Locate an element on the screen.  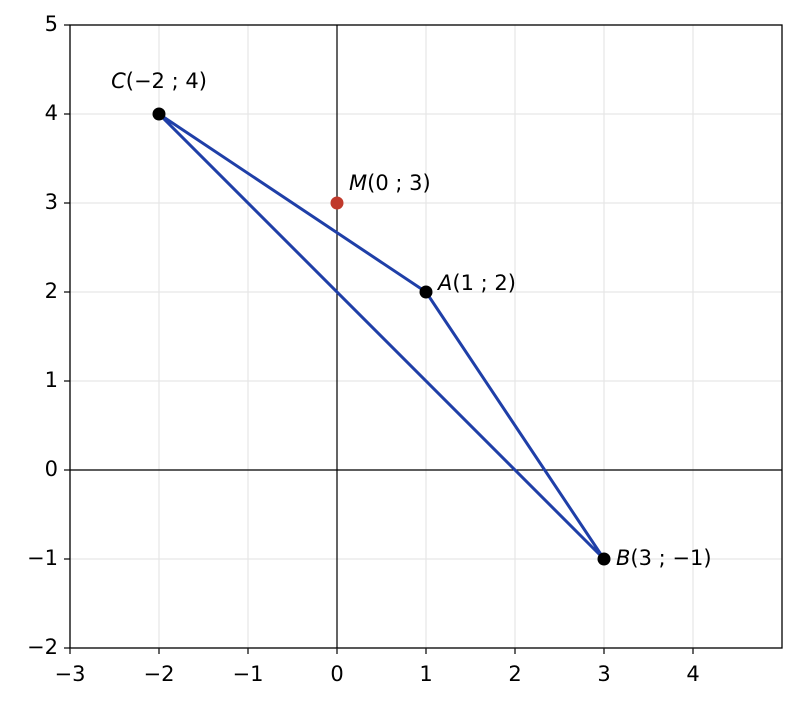
y-tick-label: 5 is located at coordinates (51, 24).